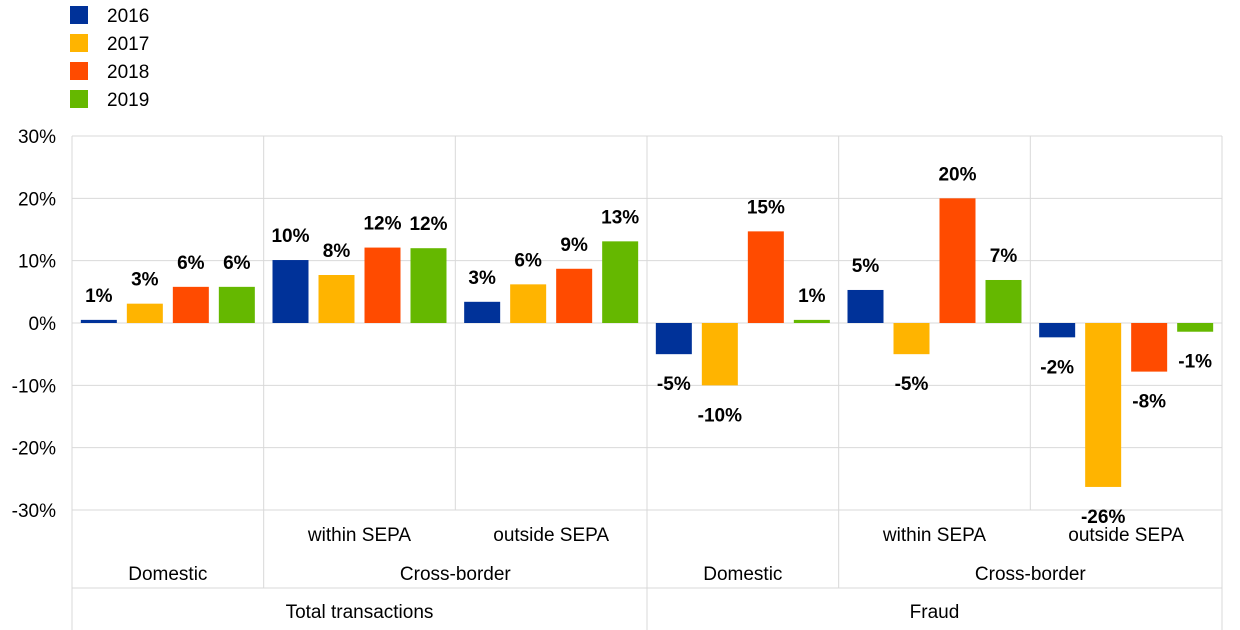 Image resolution: width=1240 pixels, height=630 pixels. Describe the element at coordinates (766, 207) in the screenshot. I see `data-label: 15%` at that location.